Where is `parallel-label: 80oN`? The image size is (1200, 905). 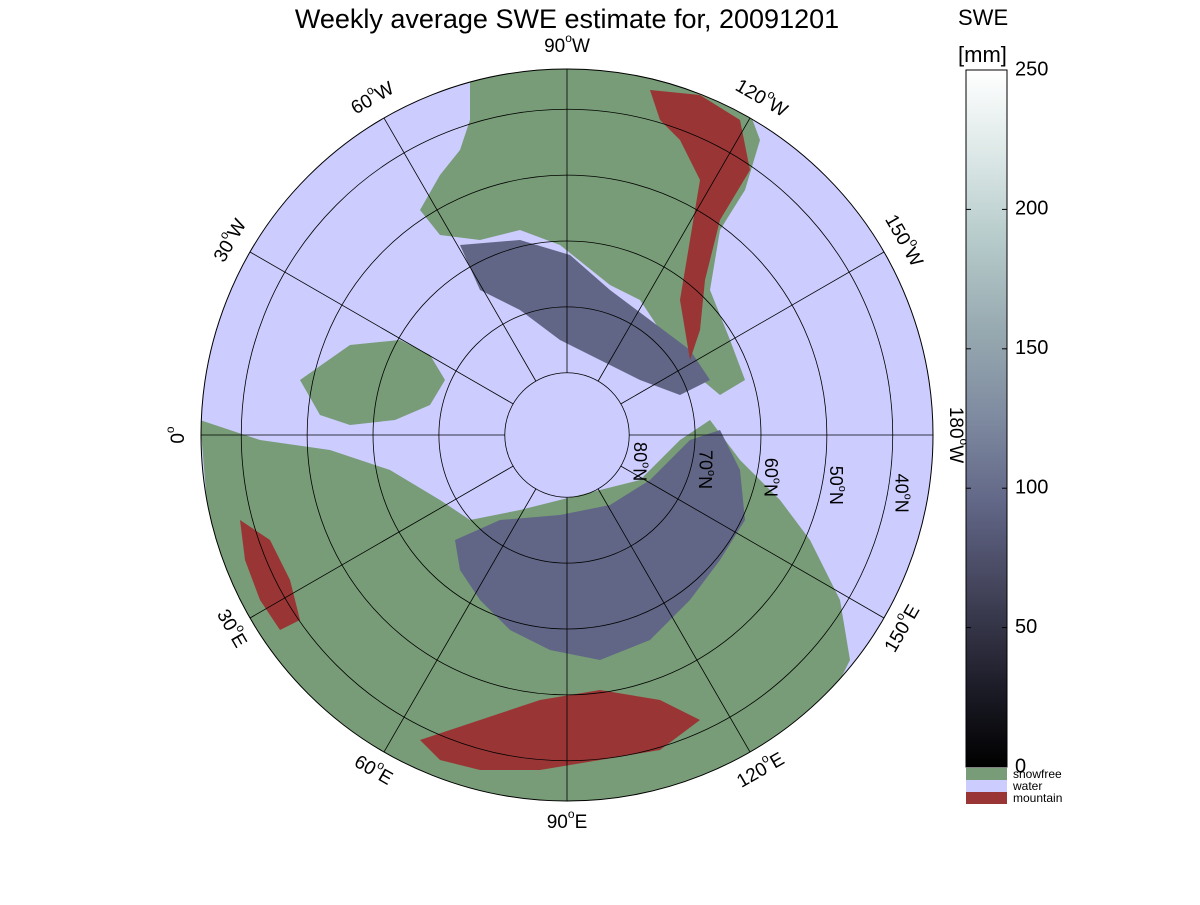
parallel-label: 80oN is located at coordinates (641, 461).